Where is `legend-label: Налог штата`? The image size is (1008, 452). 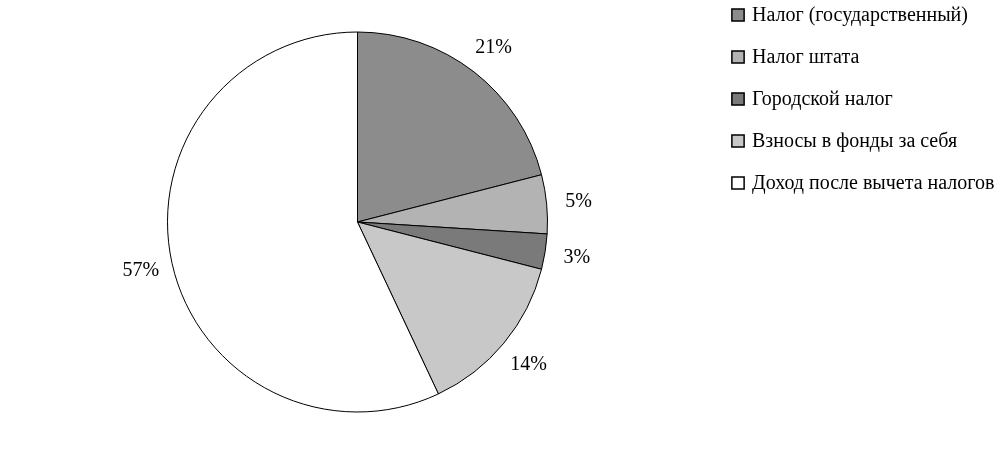 legend-label: Налог штата is located at coordinates (806, 56).